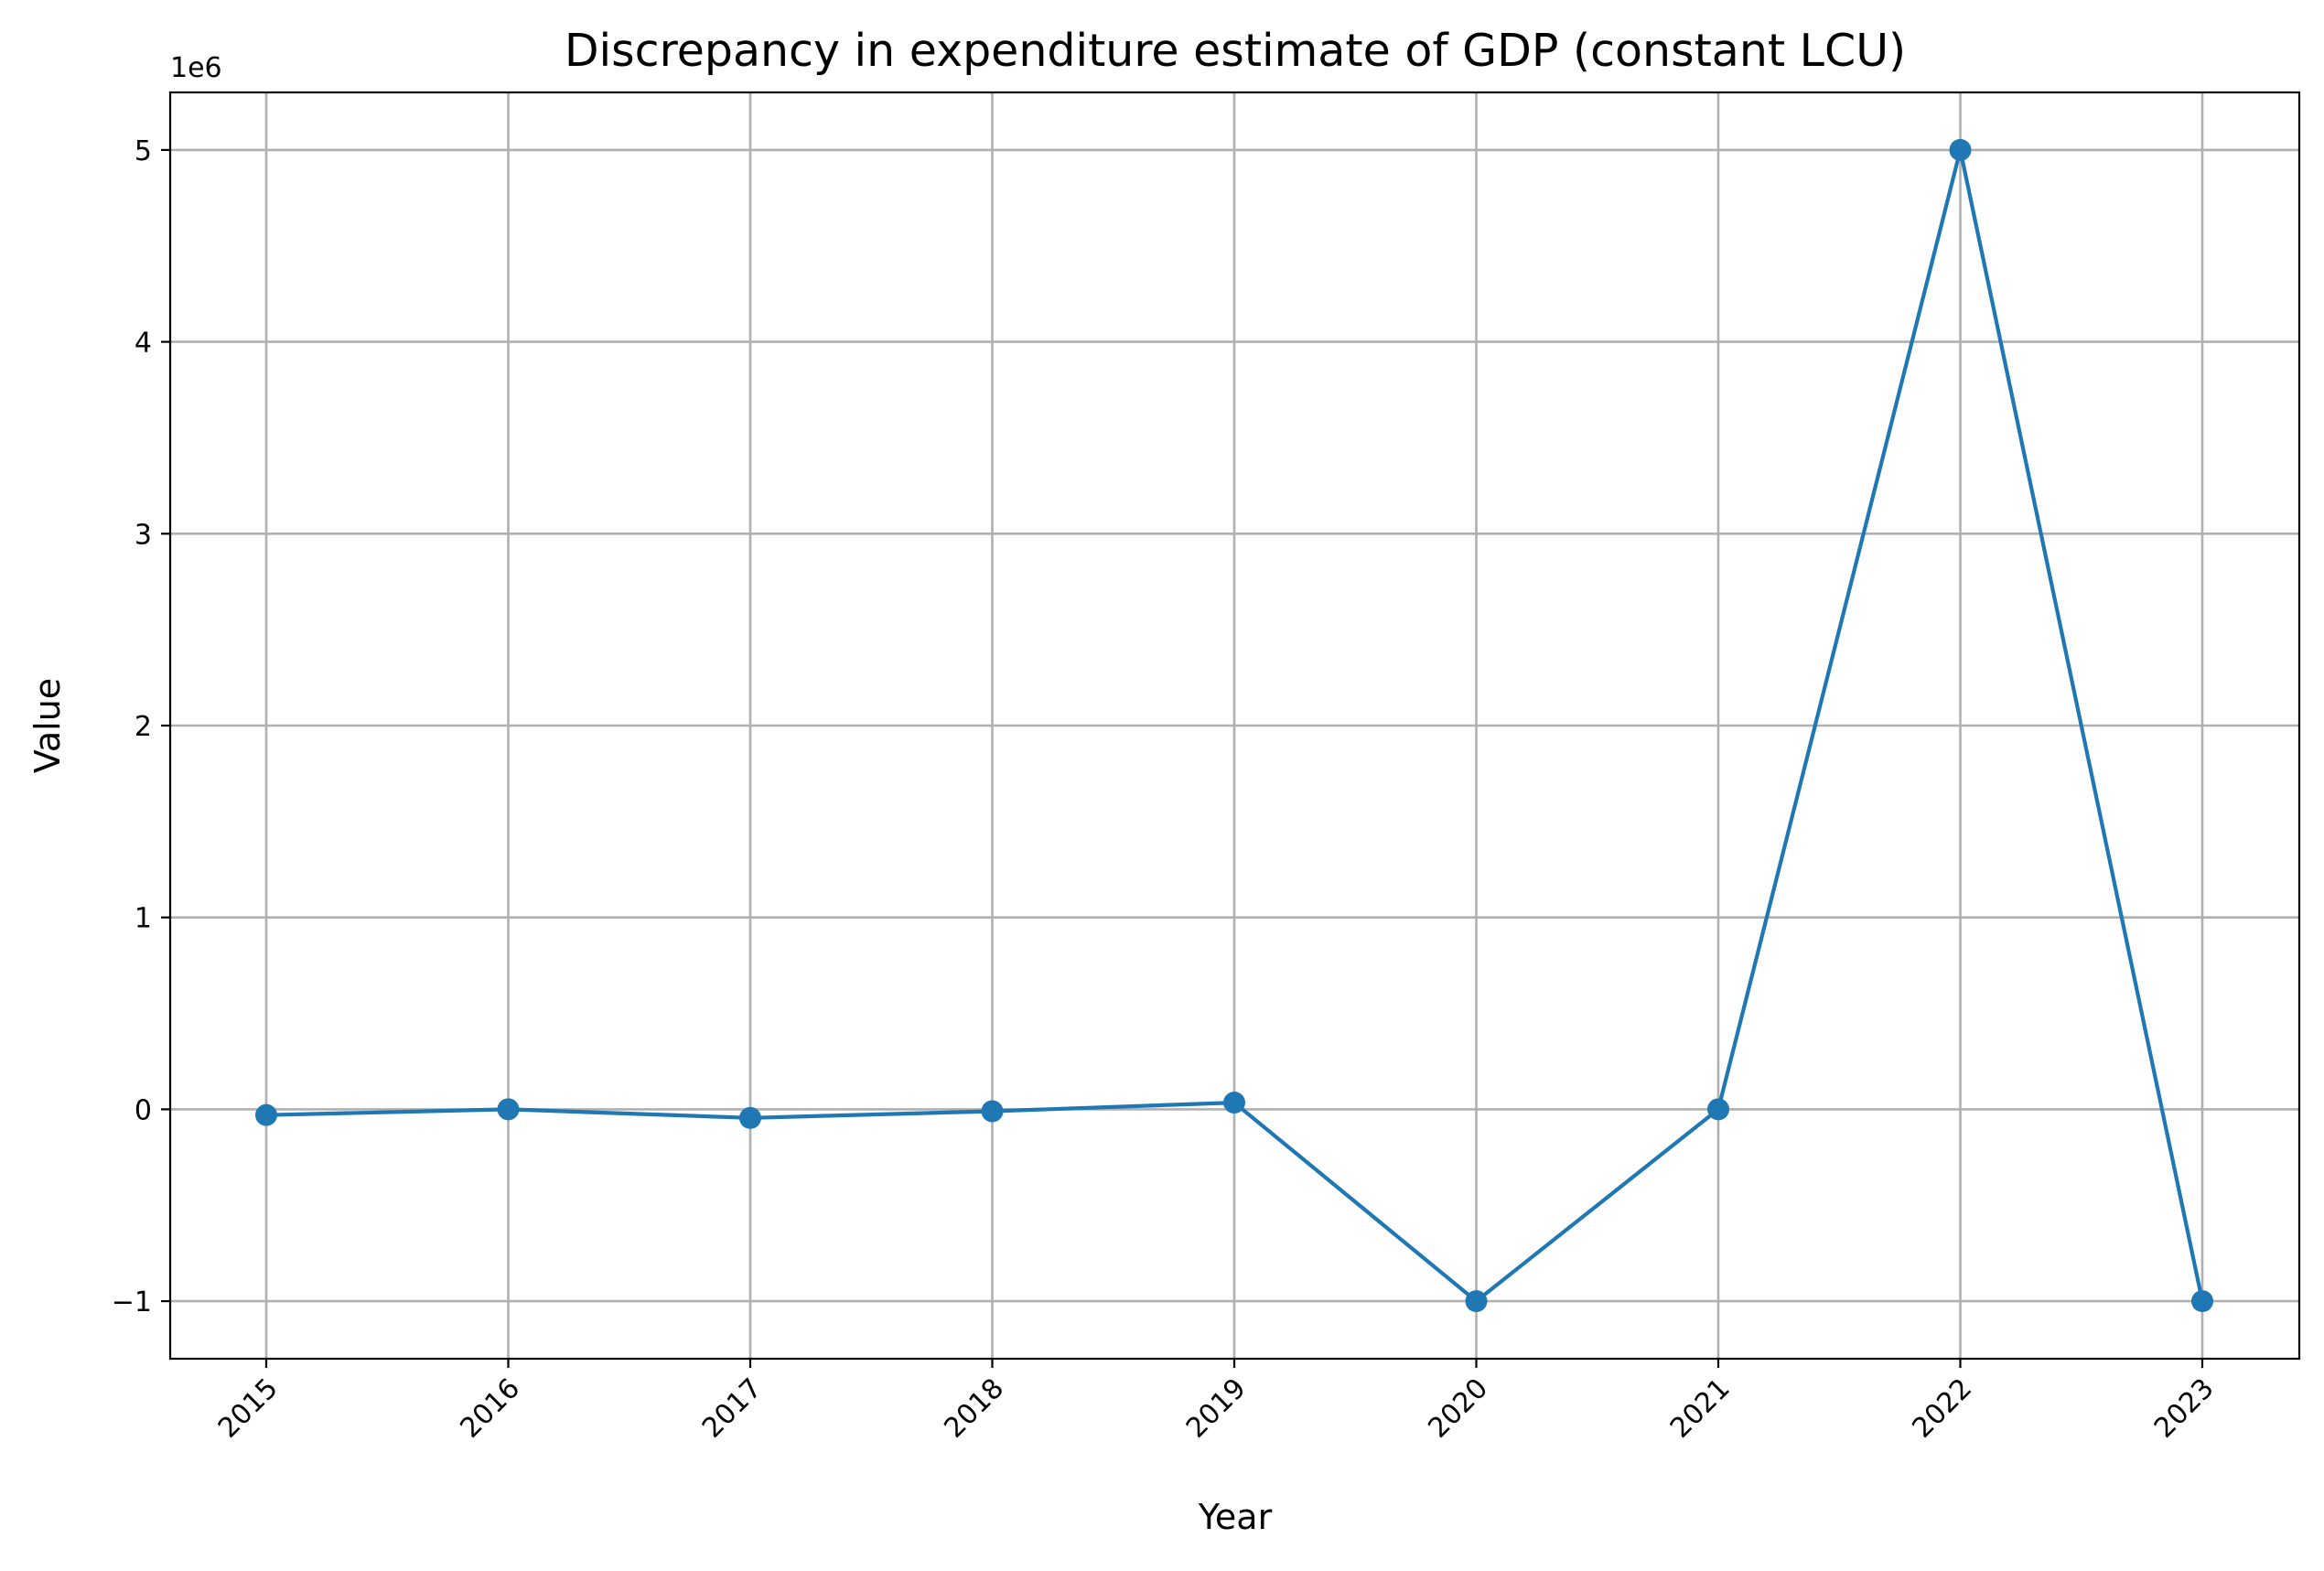 The width and height of the screenshot is (2324, 1571). I want to click on y-axis-label: Value, so click(47, 725).